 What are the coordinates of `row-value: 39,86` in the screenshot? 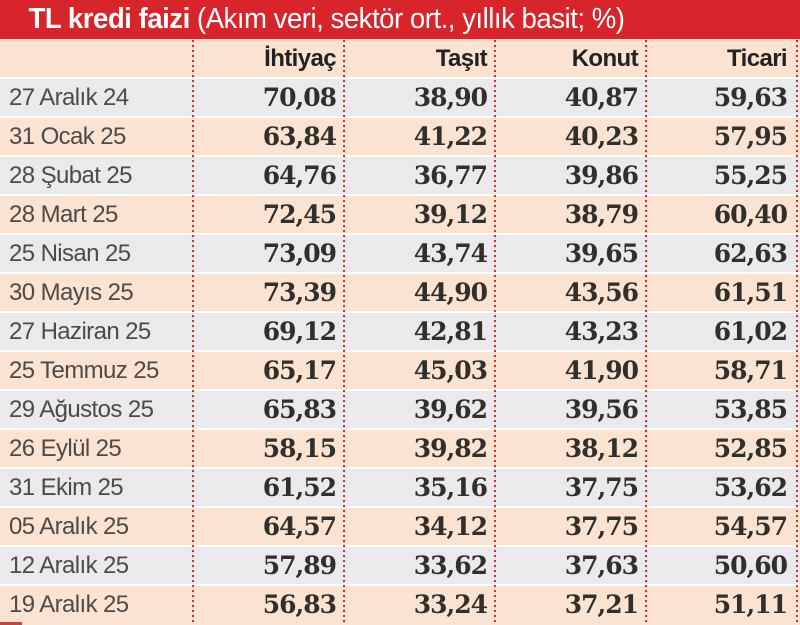 It's located at (601, 175).